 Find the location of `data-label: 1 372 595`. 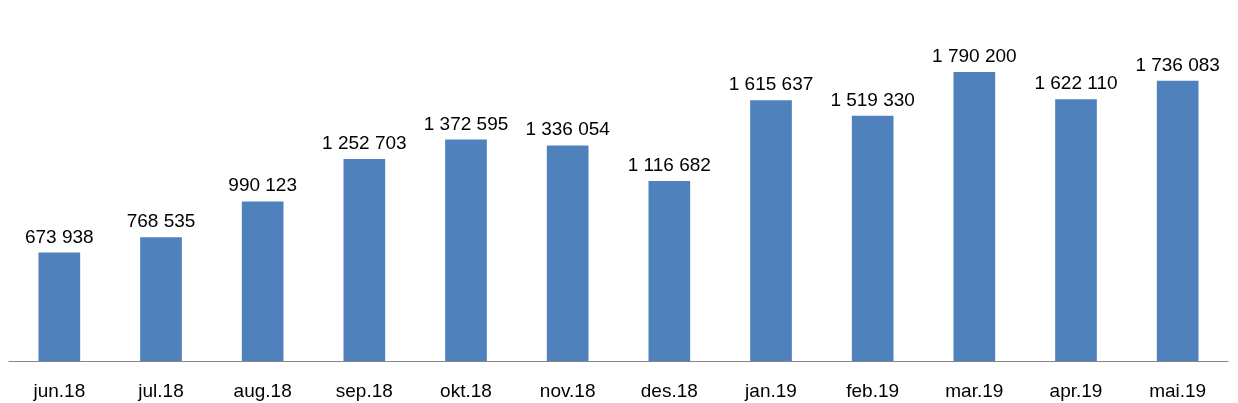

data-label: 1 372 595 is located at coordinates (466, 123).